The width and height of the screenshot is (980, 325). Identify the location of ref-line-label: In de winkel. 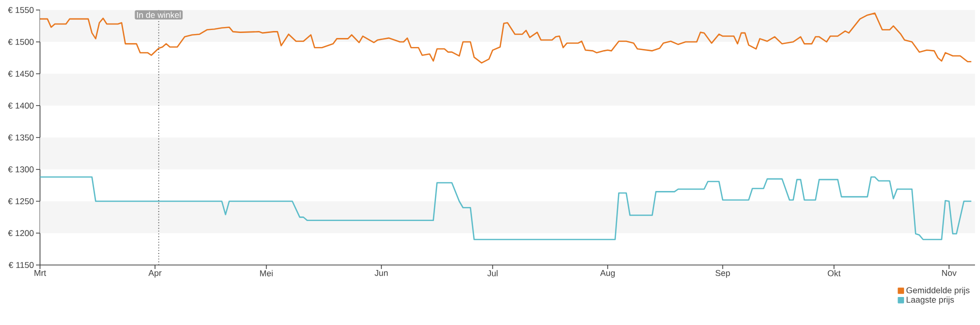
(159, 15).